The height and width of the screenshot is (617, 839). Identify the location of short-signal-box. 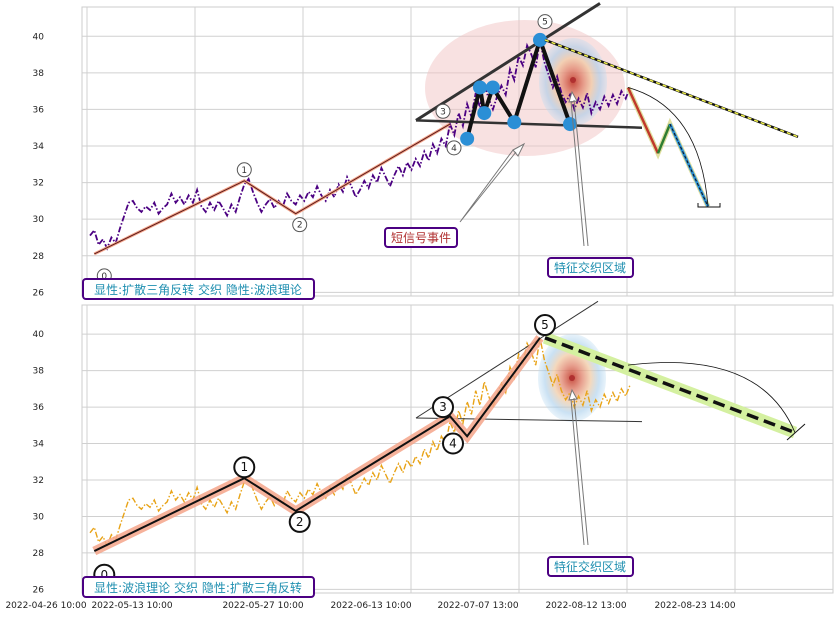
(421, 237).